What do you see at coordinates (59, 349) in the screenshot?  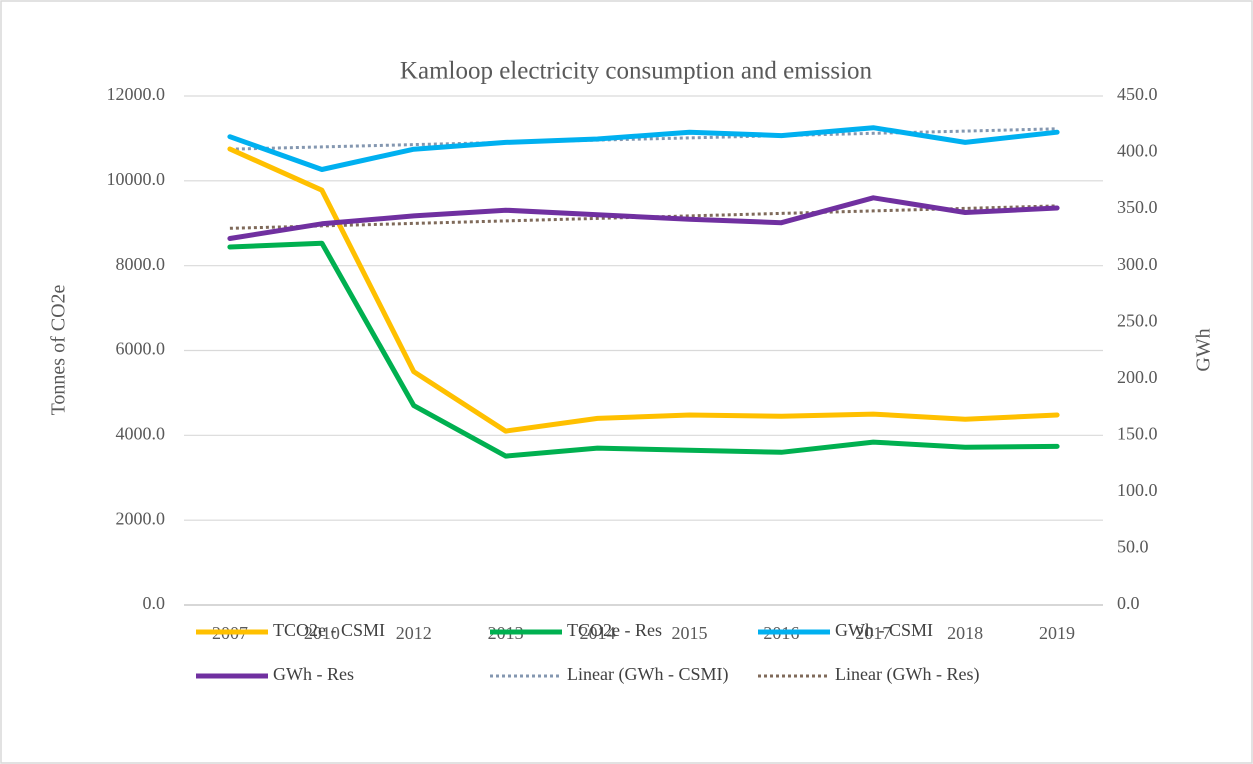 I see `y-axis-title: Tonnes of CO2e` at bounding box center [59, 349].